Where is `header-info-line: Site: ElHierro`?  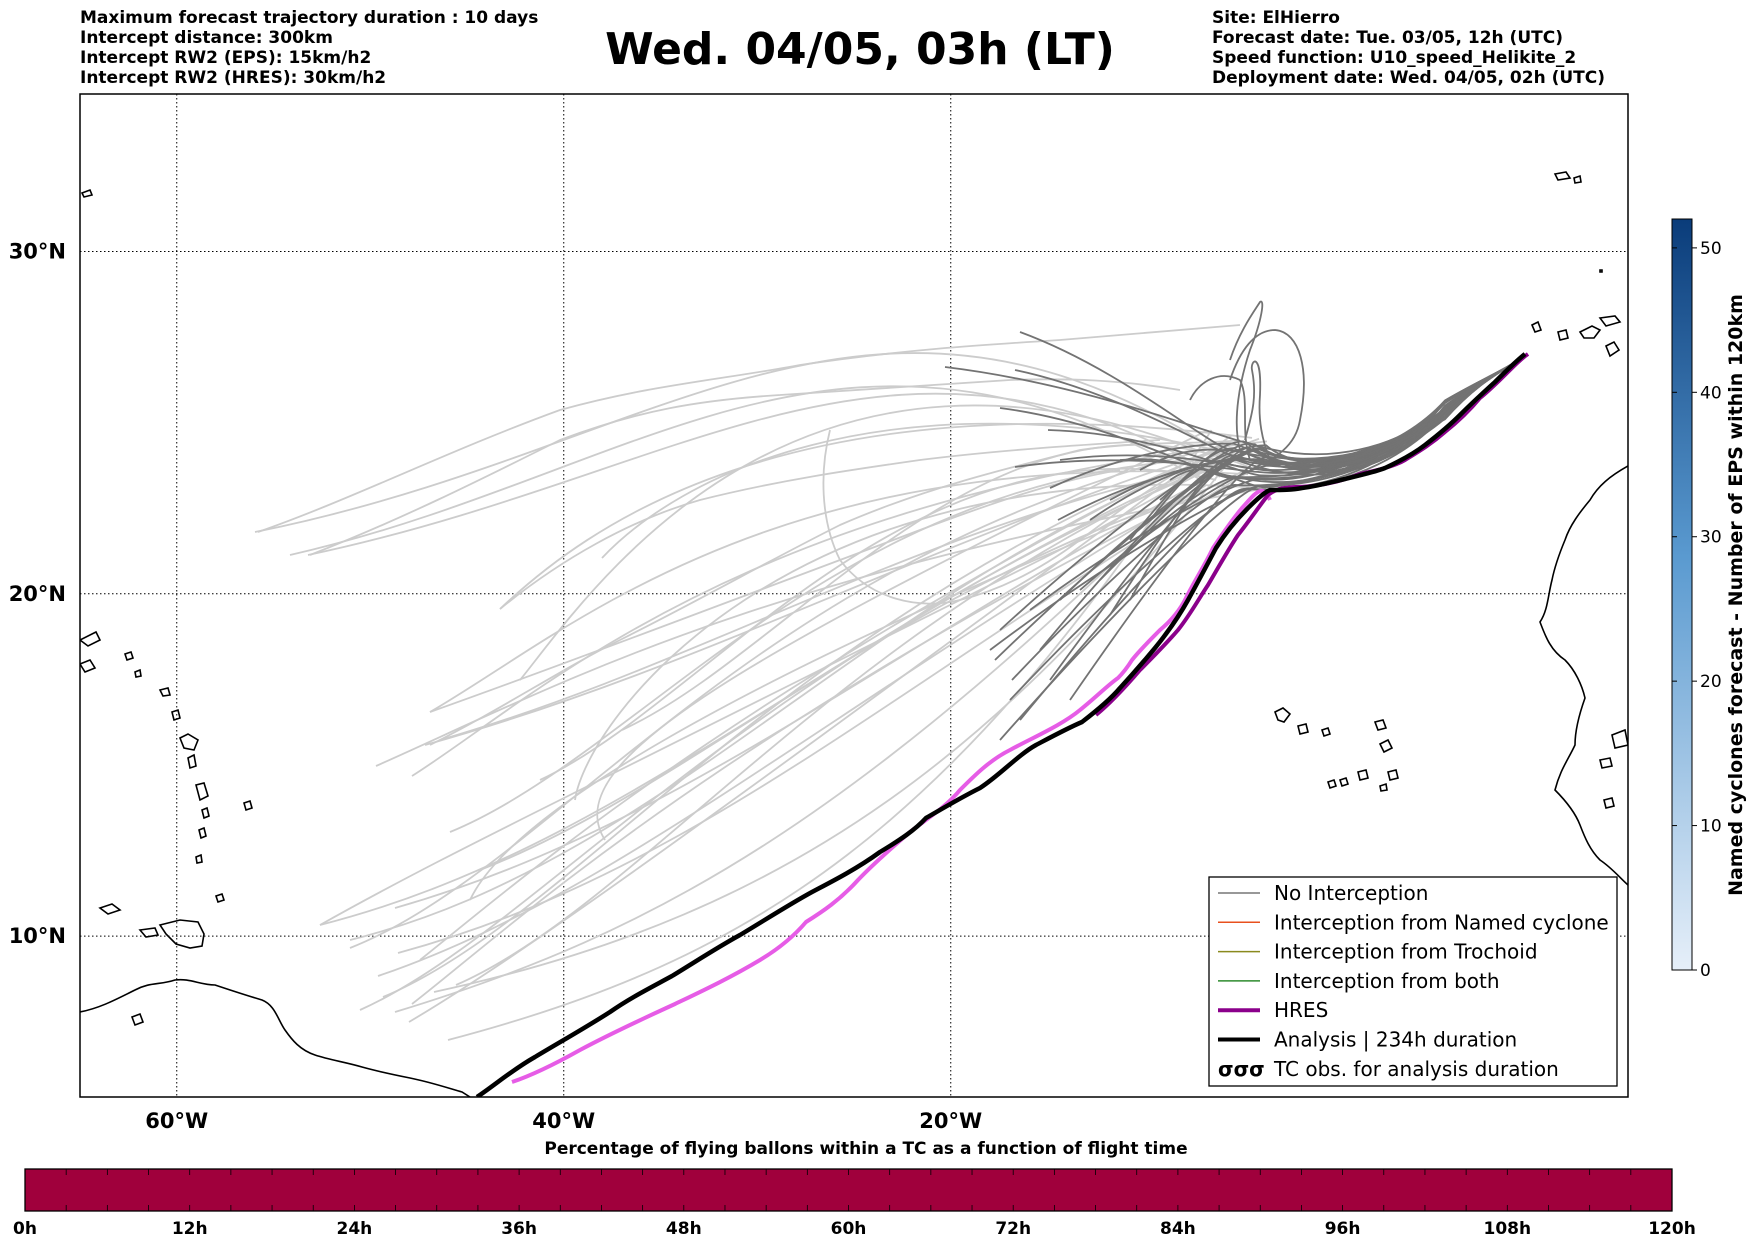
header-info-line: Site: ElHierro is located at coordinates (1276, 18).